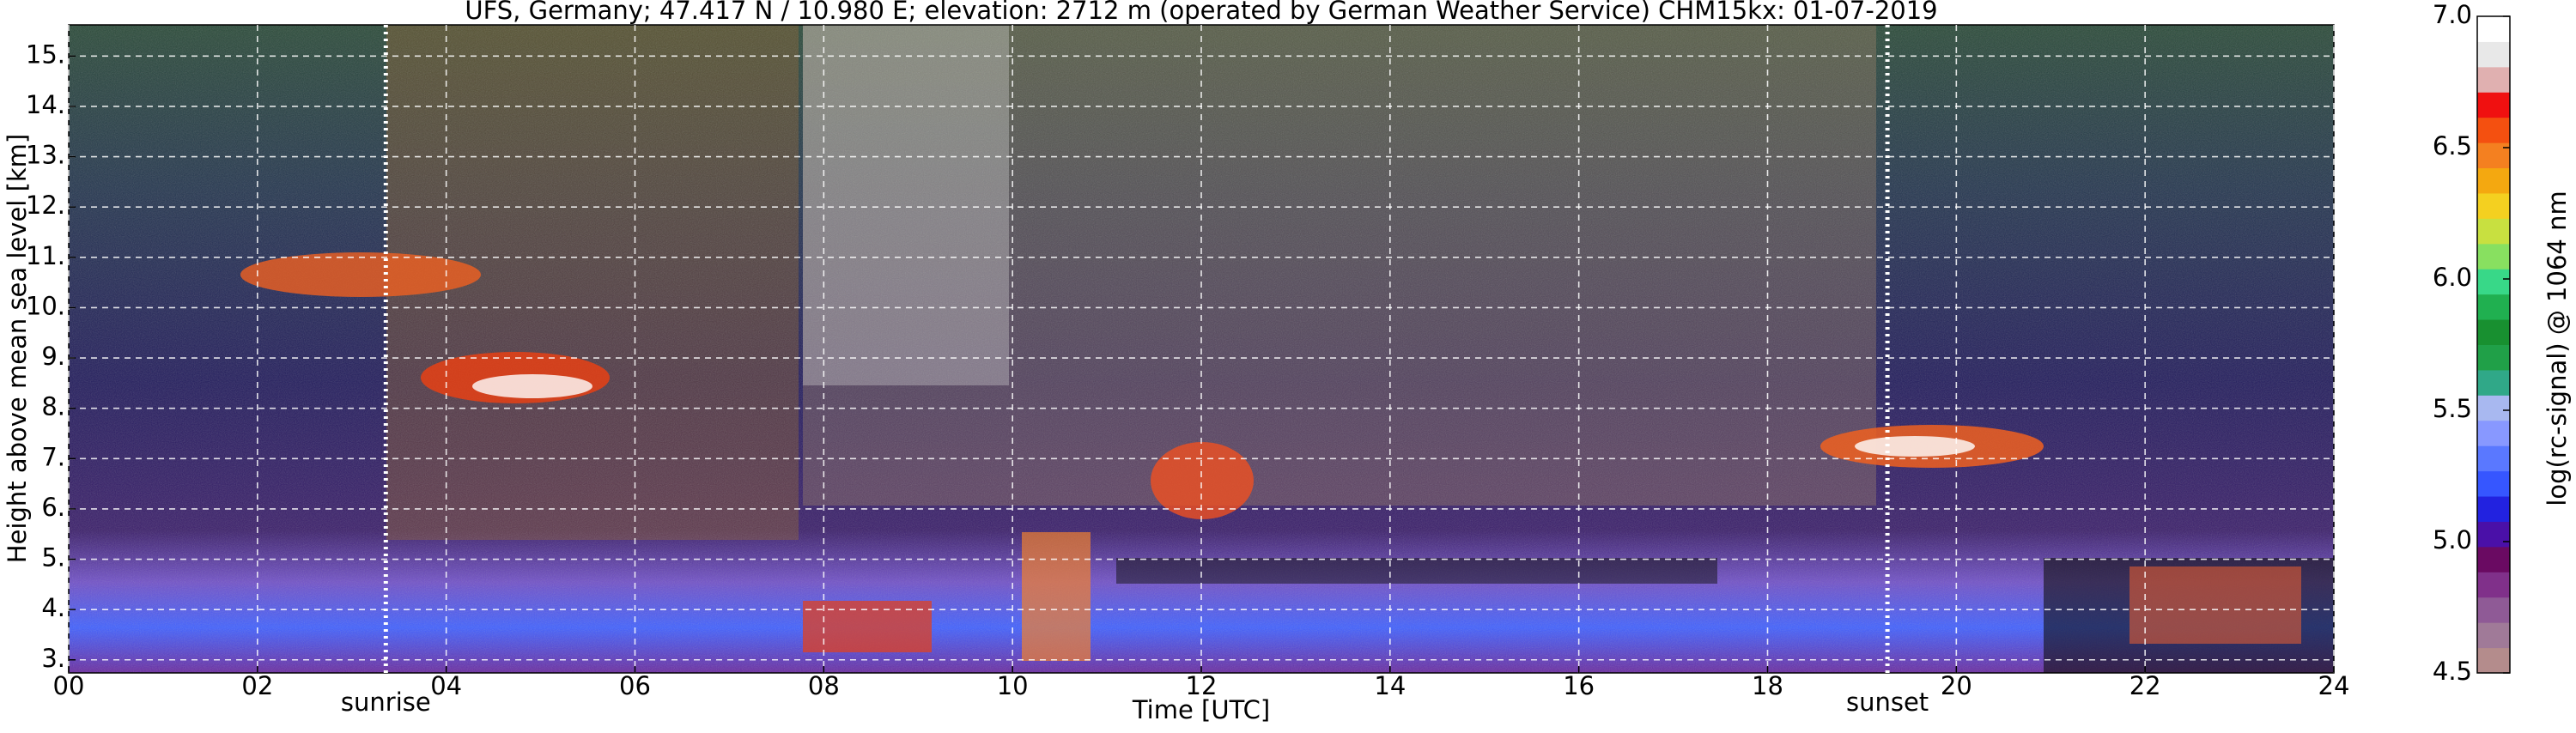 This screenshot has height=733, width=2576. I want to click on y-tick-label: 5., so click(53, 557).